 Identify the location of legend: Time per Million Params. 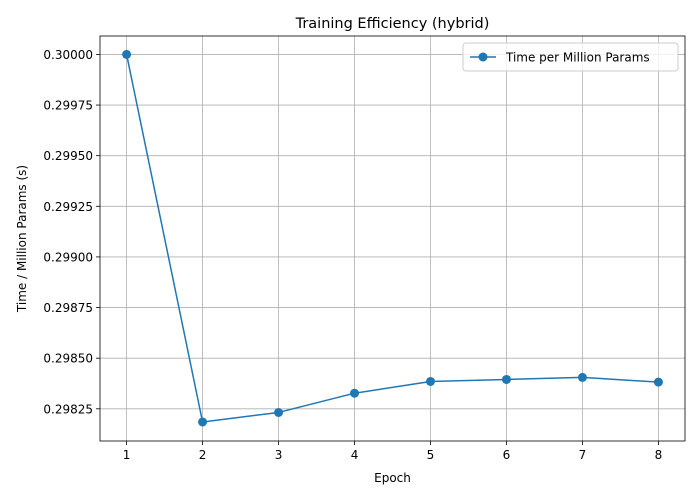
(570, 57).